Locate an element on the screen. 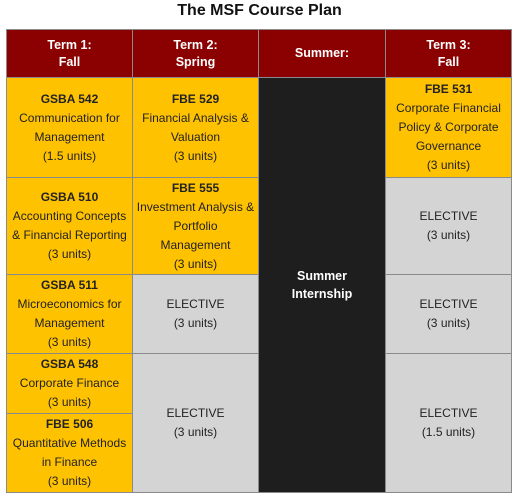 The width and height of the screenshot is (519, 501). course-title-line: Investment Analysis & is located at coordinates (195, 206).